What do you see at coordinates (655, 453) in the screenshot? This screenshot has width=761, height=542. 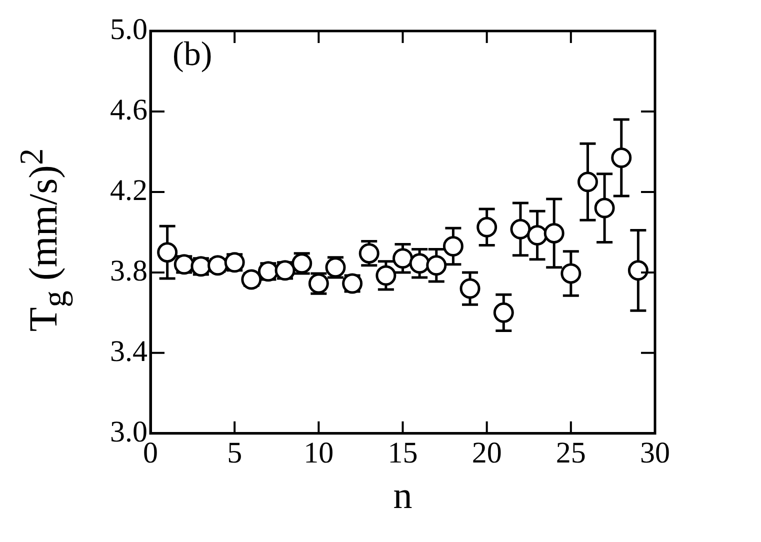 I see `x-tick-label: 30` at bounding box center [655, 453].